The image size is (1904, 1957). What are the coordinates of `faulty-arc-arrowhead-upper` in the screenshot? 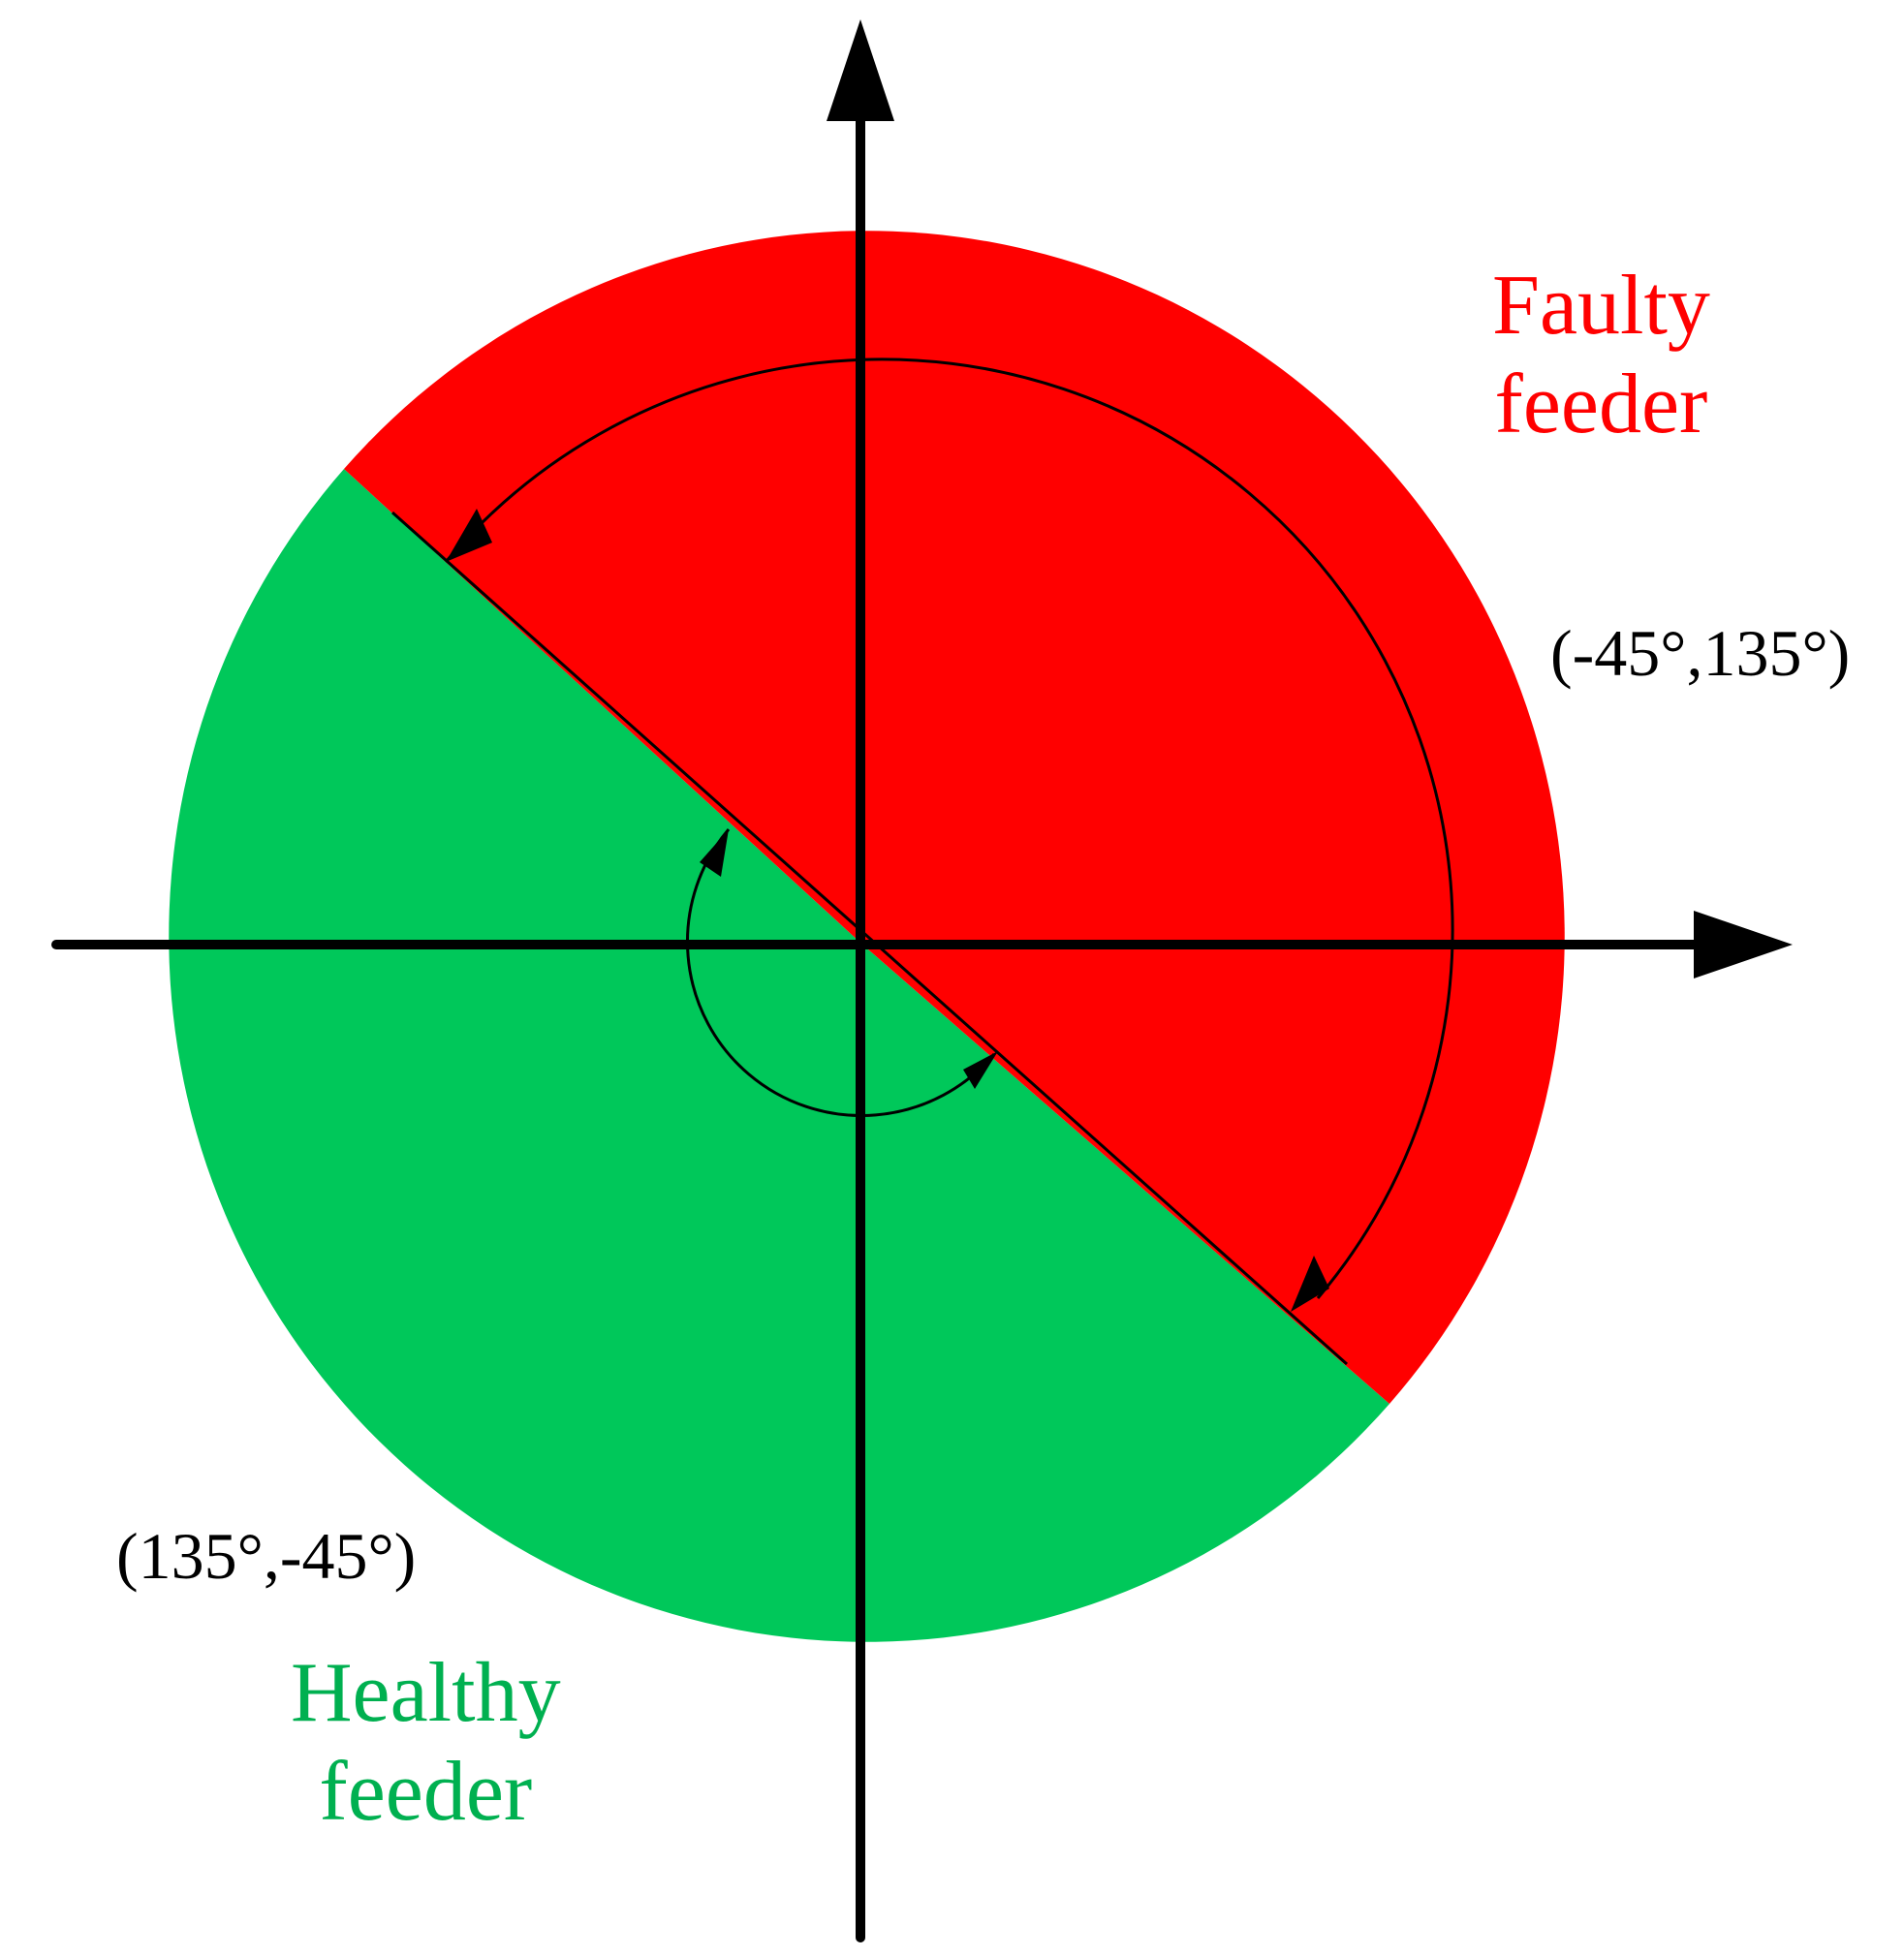 It's located at (469, 535).